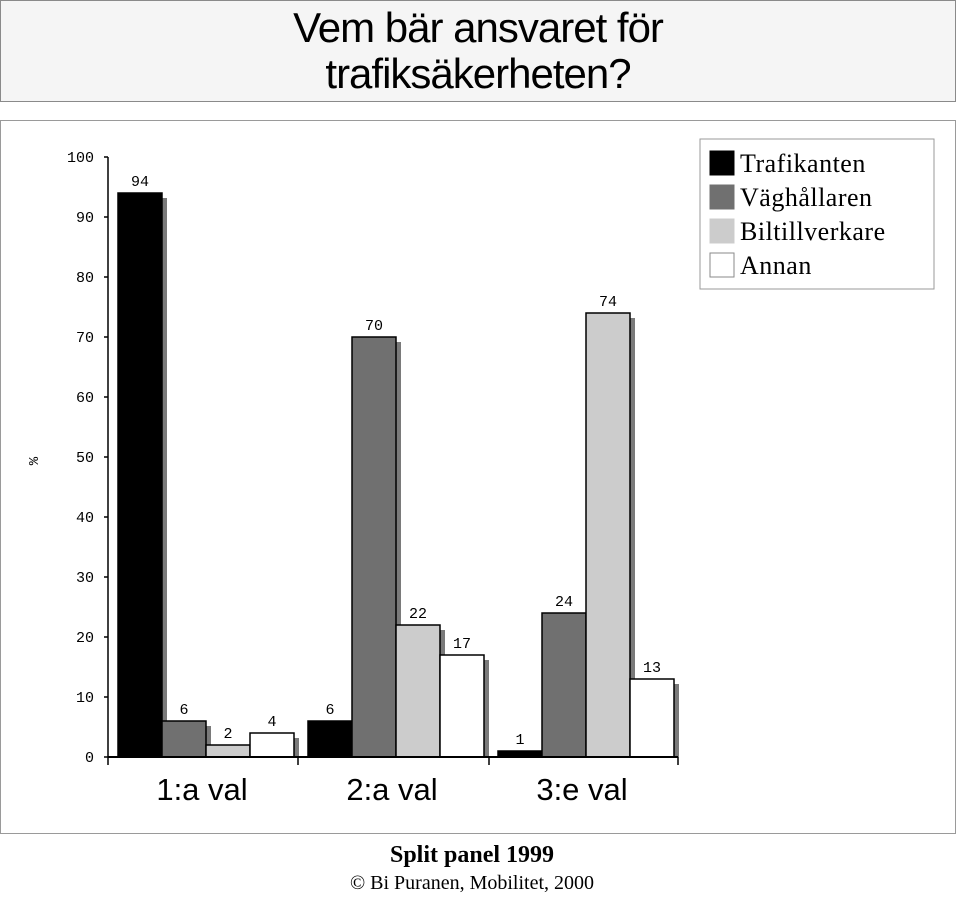 This screenshot has height=898, width=960. I want to click on legend-label: Biltillverkare, so click(813, 231).